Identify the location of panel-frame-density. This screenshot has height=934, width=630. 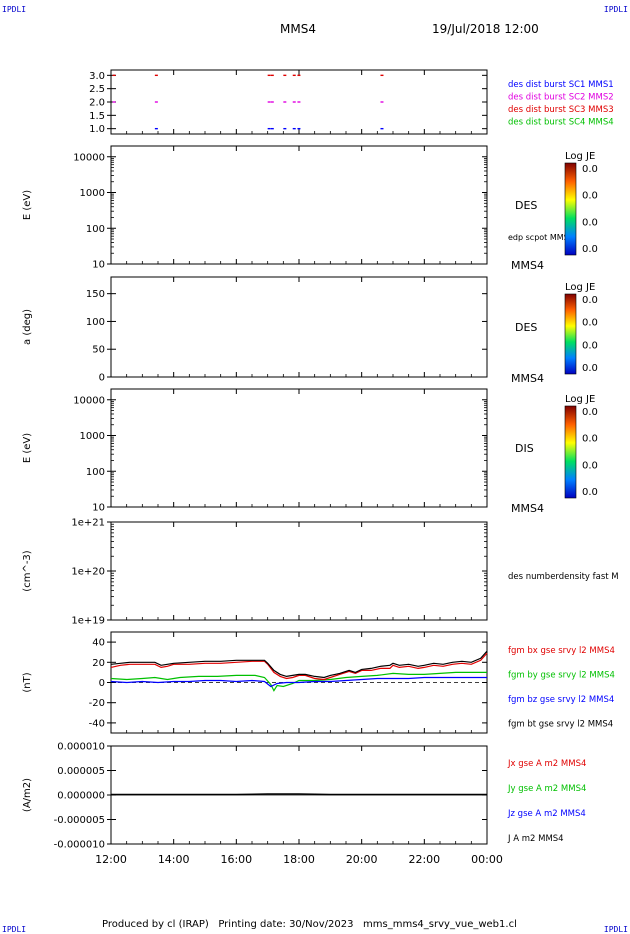
(299, 571).